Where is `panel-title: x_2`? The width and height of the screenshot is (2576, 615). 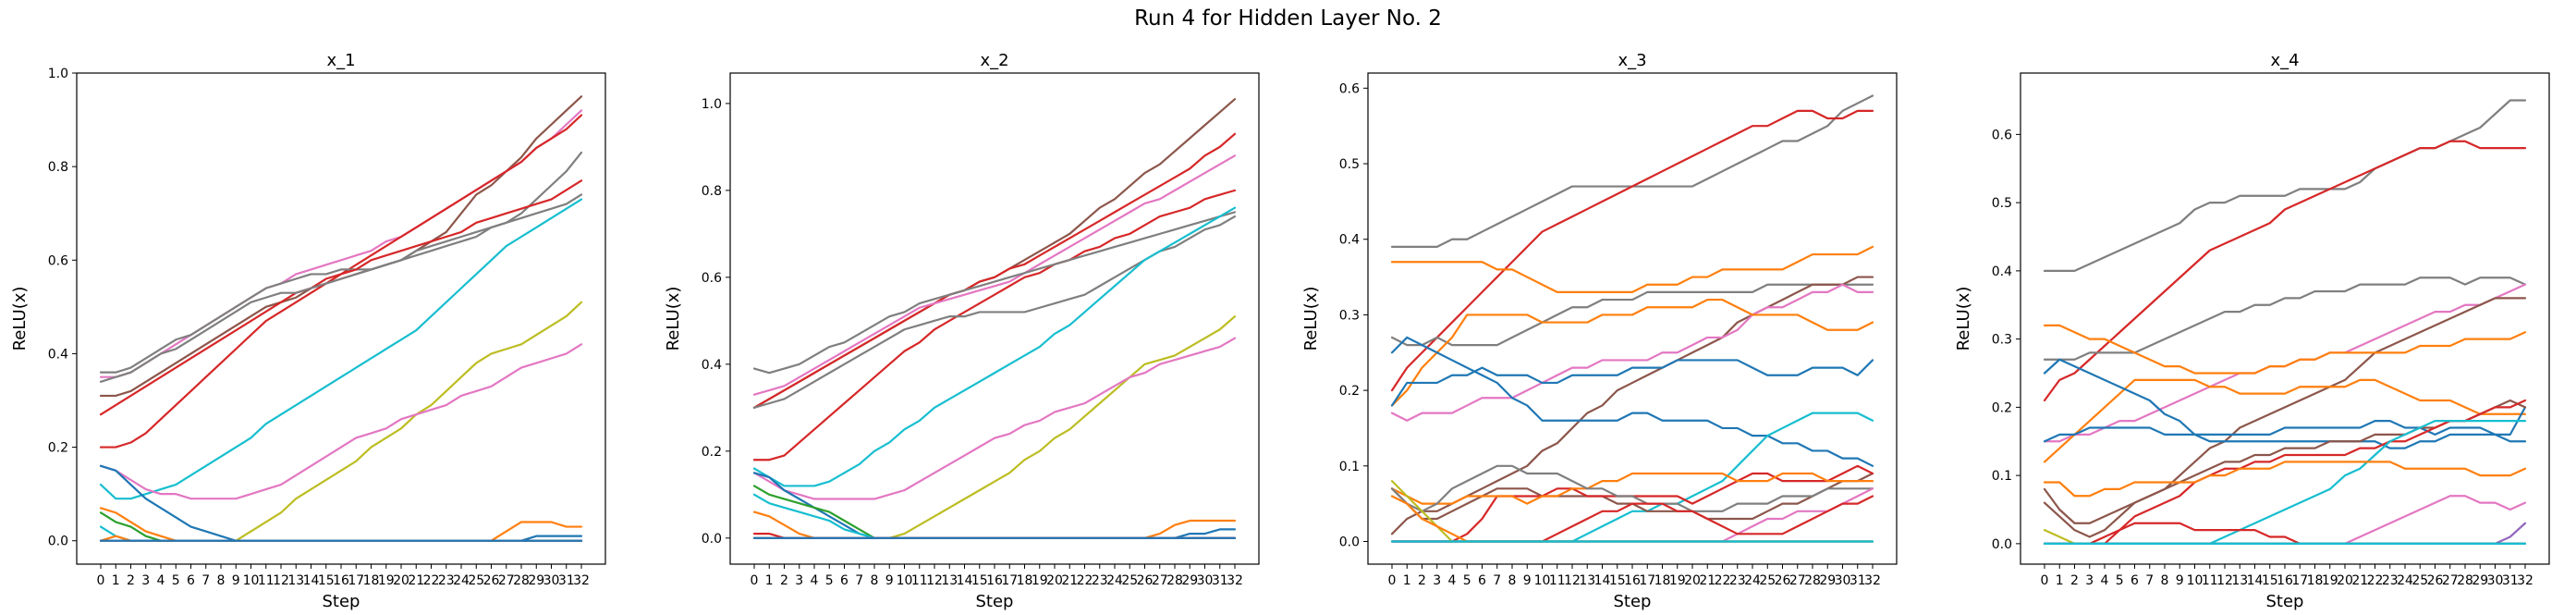 panel-title: x_2 is located at coordinates (994, 60).